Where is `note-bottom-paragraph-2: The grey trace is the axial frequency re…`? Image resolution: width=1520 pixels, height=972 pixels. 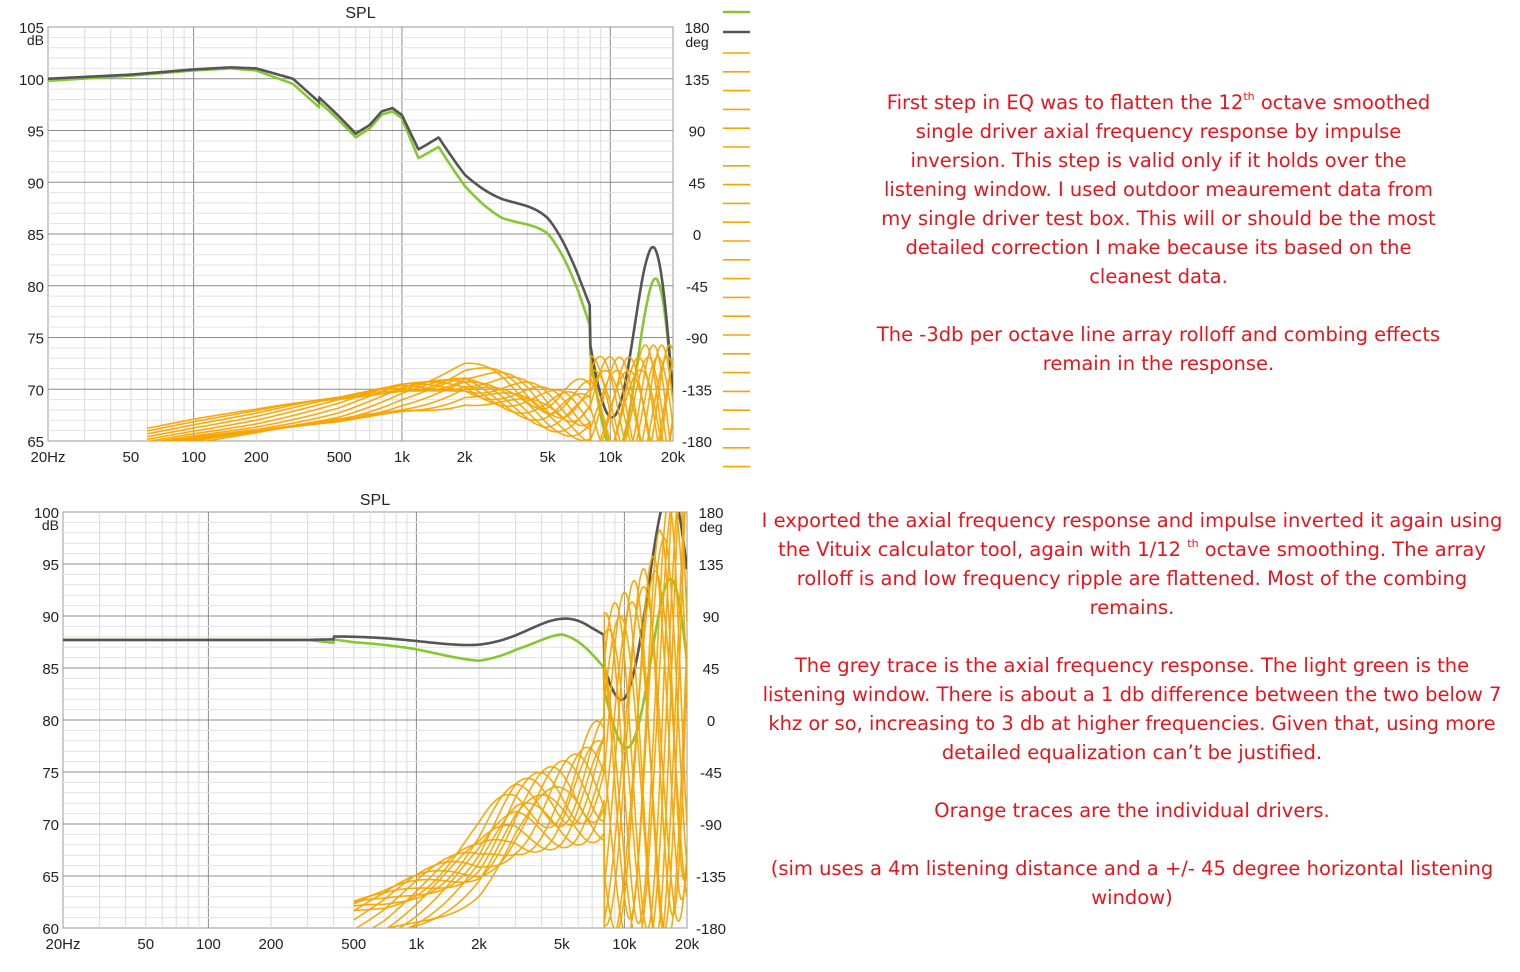 note-bottom-paragraph-2: The grey trace is the axial frequency re… is located at coordinates (1132, 709).